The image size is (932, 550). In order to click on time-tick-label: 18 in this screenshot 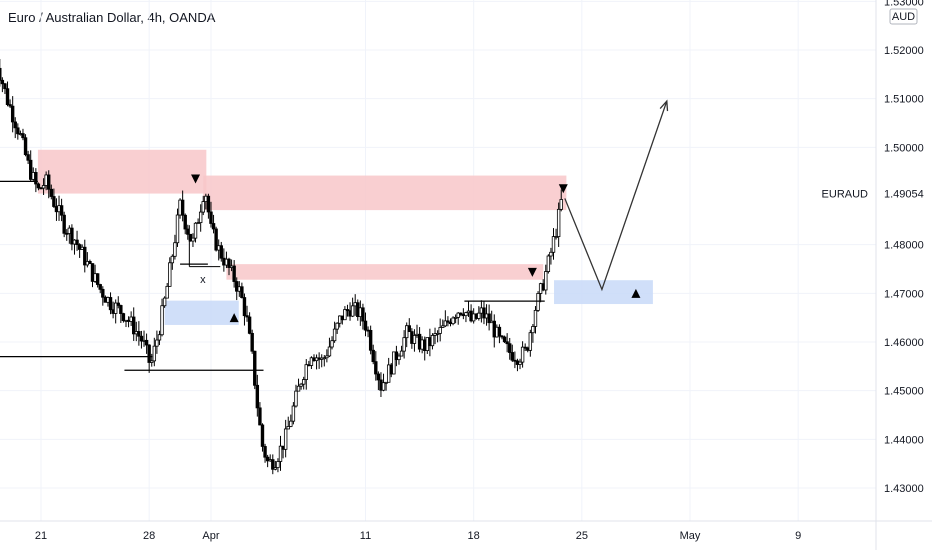, I will do `click(474, 536)`.